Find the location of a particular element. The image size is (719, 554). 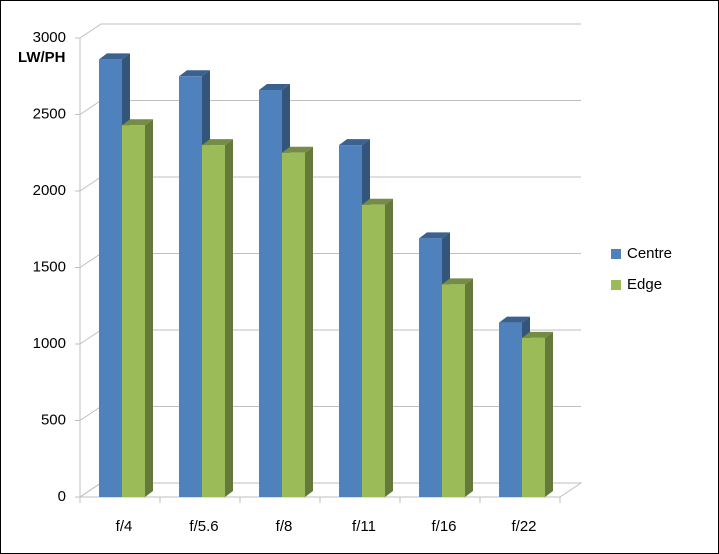

x-tick-label: f/11 is located at coordinates (364, 526).